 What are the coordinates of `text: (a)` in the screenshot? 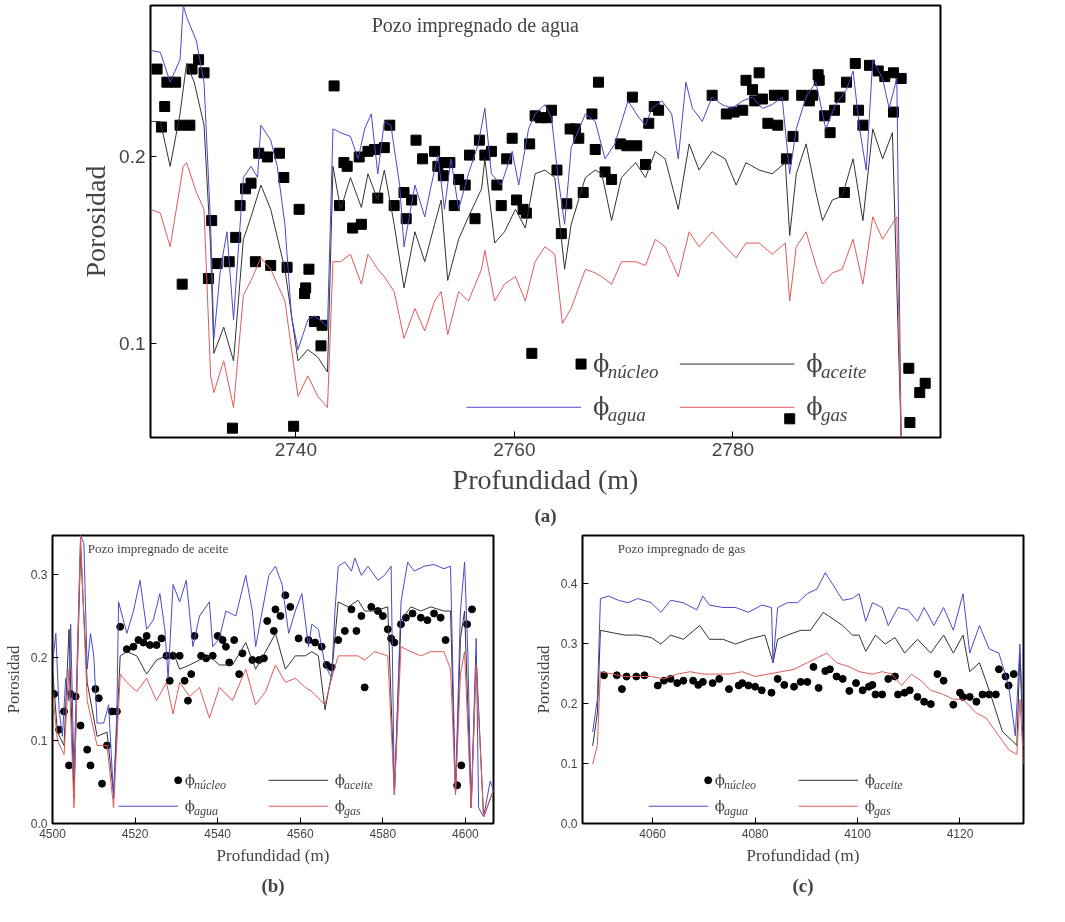 It's located at (545, 515).